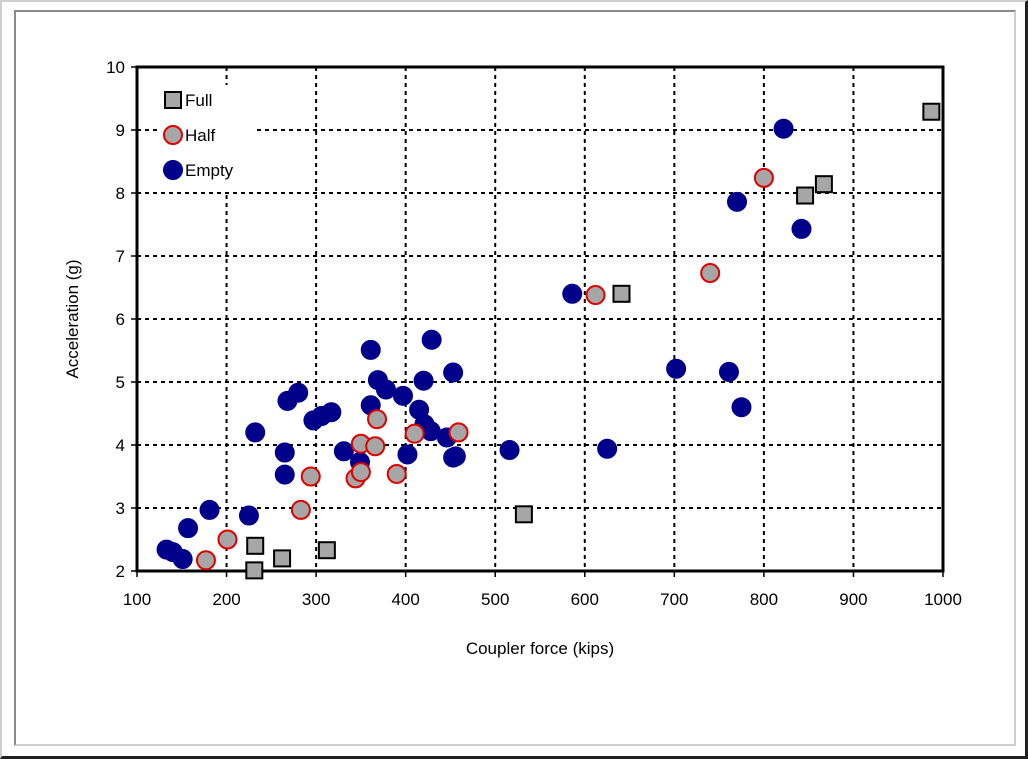 Image resolution: width=1028 pixels, height=759 pixels. What do you see at coordinates (115, 67) in the screenshot?
I see `y-tick-label: 10` at bounding box center [115, 67].